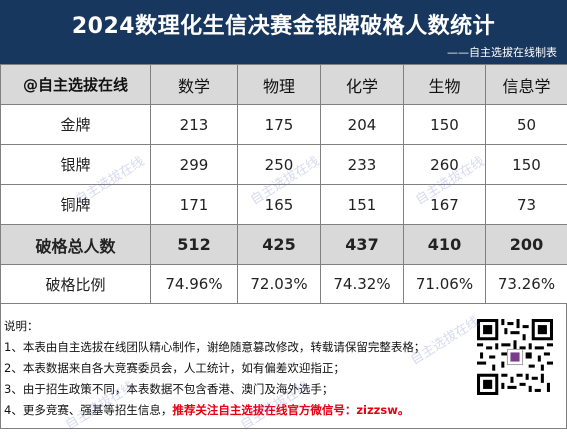 This screenshot has width=567, height=433. I want to click on header-cell-biology: 生物, so click(445, 85).